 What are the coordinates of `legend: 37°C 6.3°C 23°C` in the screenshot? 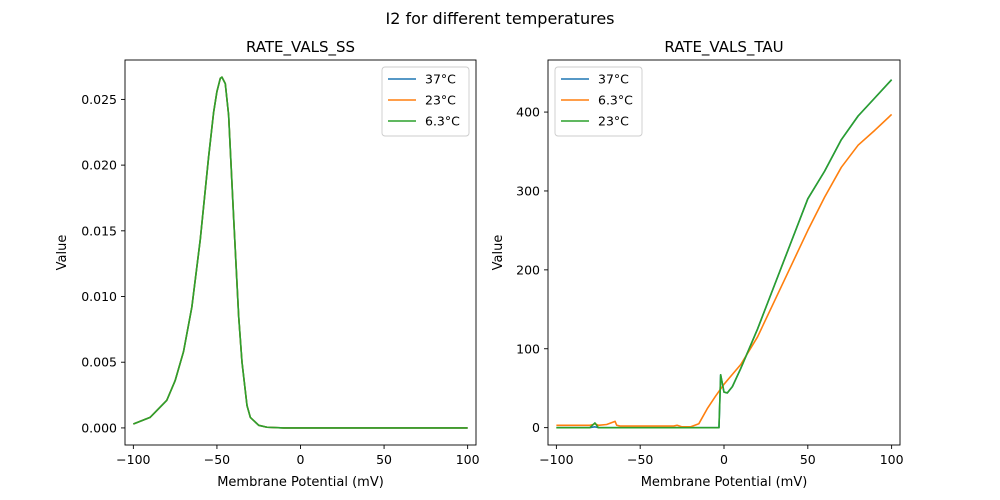 It's located at (598, 101).